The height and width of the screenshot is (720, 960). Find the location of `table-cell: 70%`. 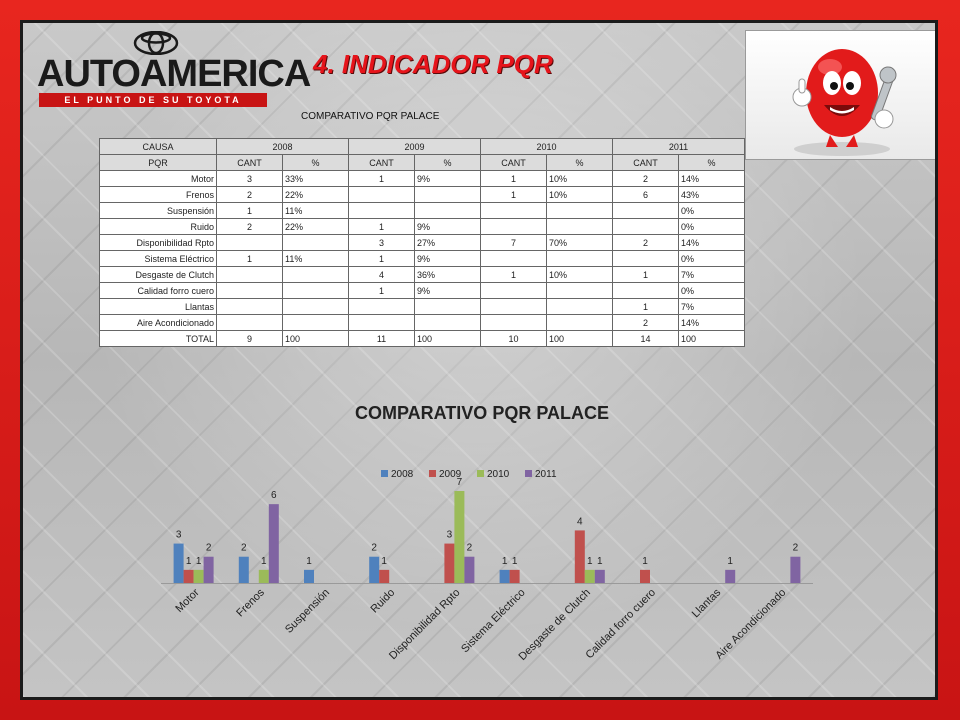

table-cell: 70% is located at coordinates (579, 242).